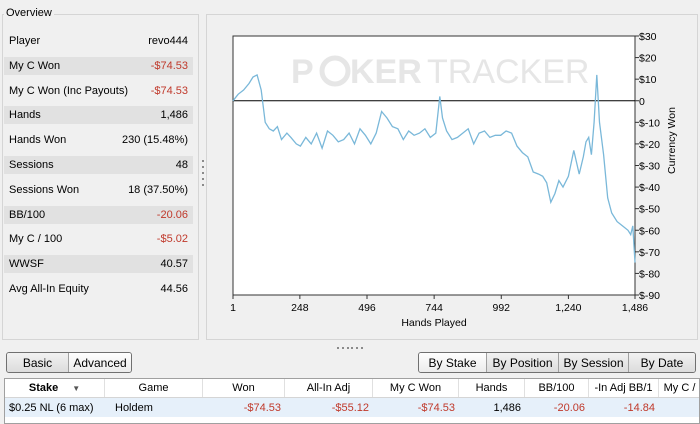 The height and width of the screenshot is (424, 700). Describe the element at coordinates (367, 308) in the screenshot. I see `x-tick-label: 496` at that location.